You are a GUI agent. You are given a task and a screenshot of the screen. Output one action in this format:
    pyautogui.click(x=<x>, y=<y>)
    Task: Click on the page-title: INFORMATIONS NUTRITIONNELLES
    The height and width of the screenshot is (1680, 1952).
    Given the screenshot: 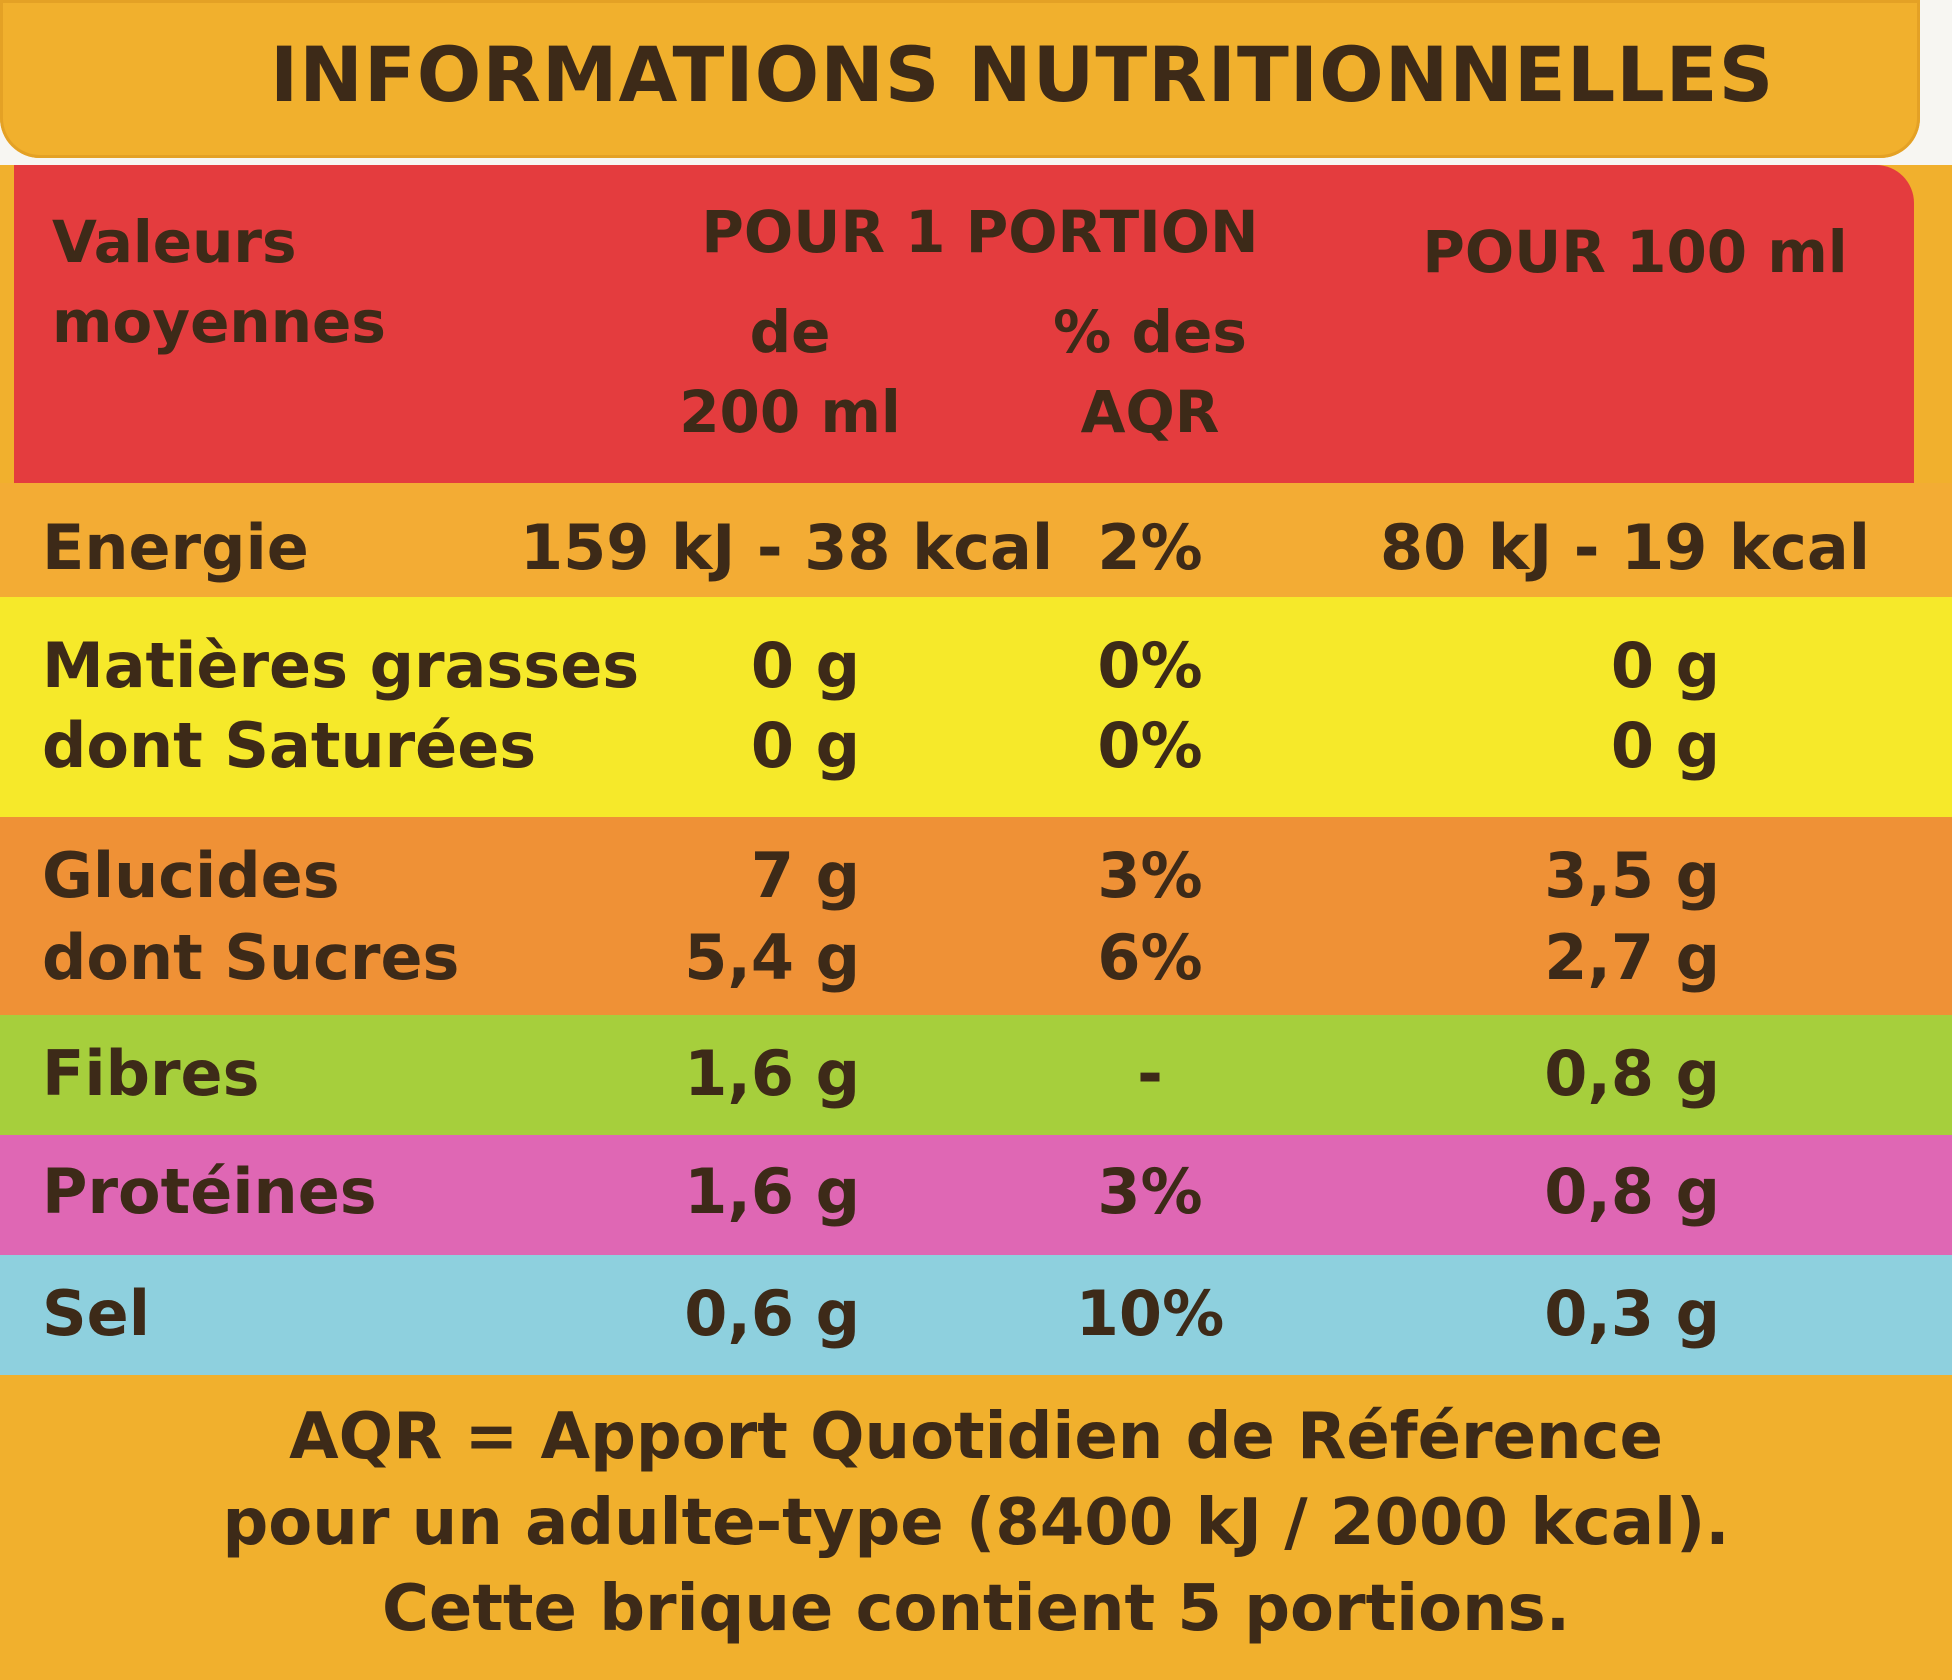 What is the action you would take?
    pyautogui.click(x=1022, y=74)
    